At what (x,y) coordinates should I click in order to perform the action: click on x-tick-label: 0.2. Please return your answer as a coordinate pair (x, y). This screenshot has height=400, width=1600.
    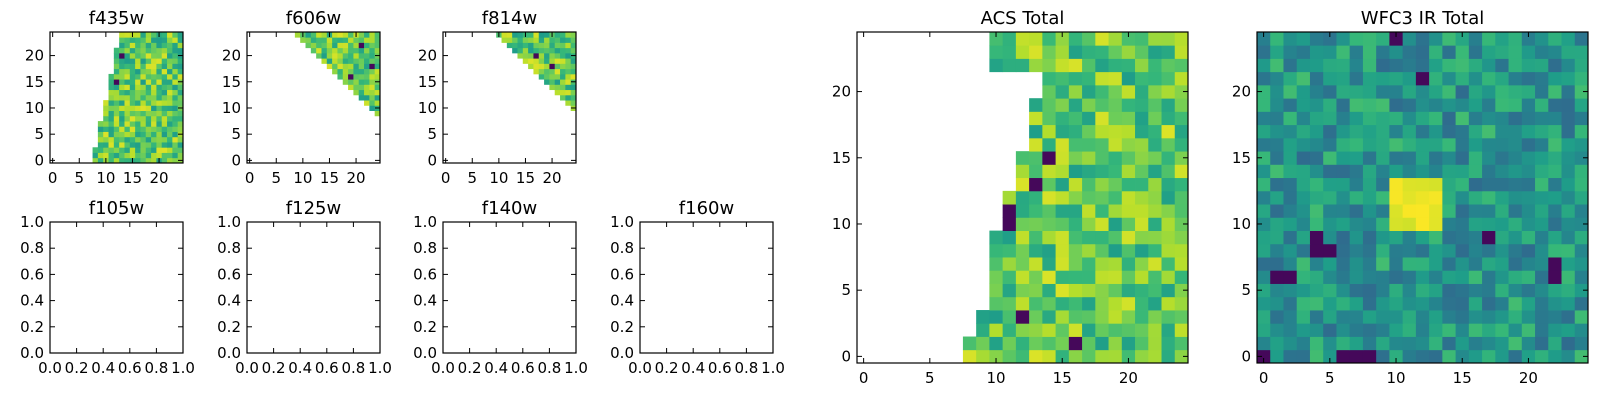
    Looking at the image, I should click on (274, 368).